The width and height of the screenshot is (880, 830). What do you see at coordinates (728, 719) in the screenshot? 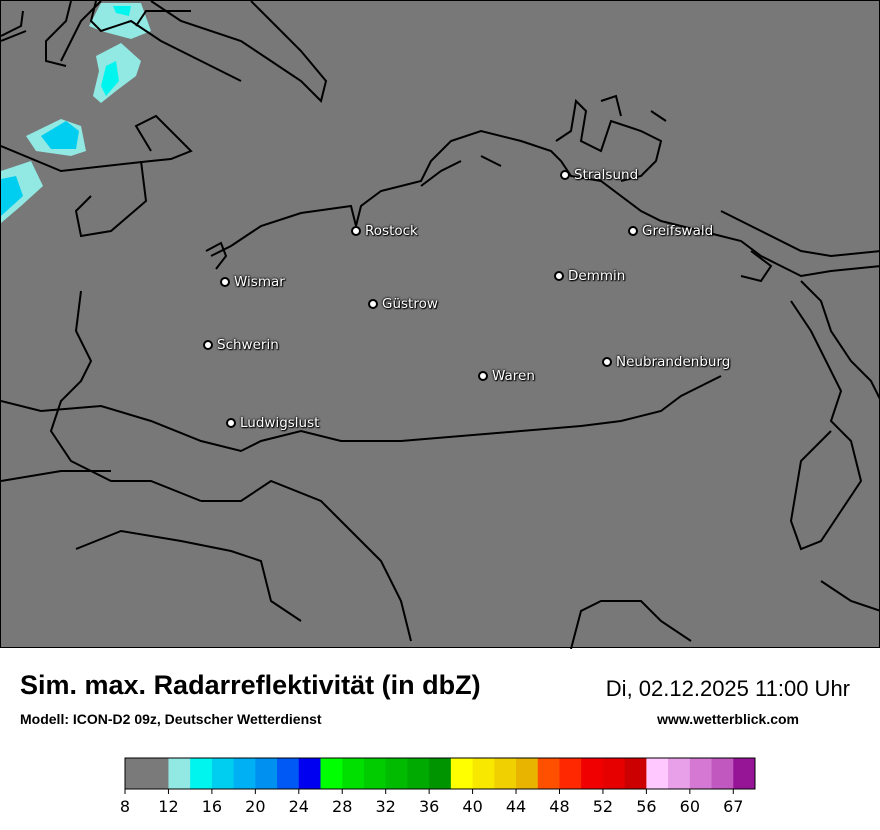
I see `website-link: www.wetterblick.com` at bounding box center [728, 719].